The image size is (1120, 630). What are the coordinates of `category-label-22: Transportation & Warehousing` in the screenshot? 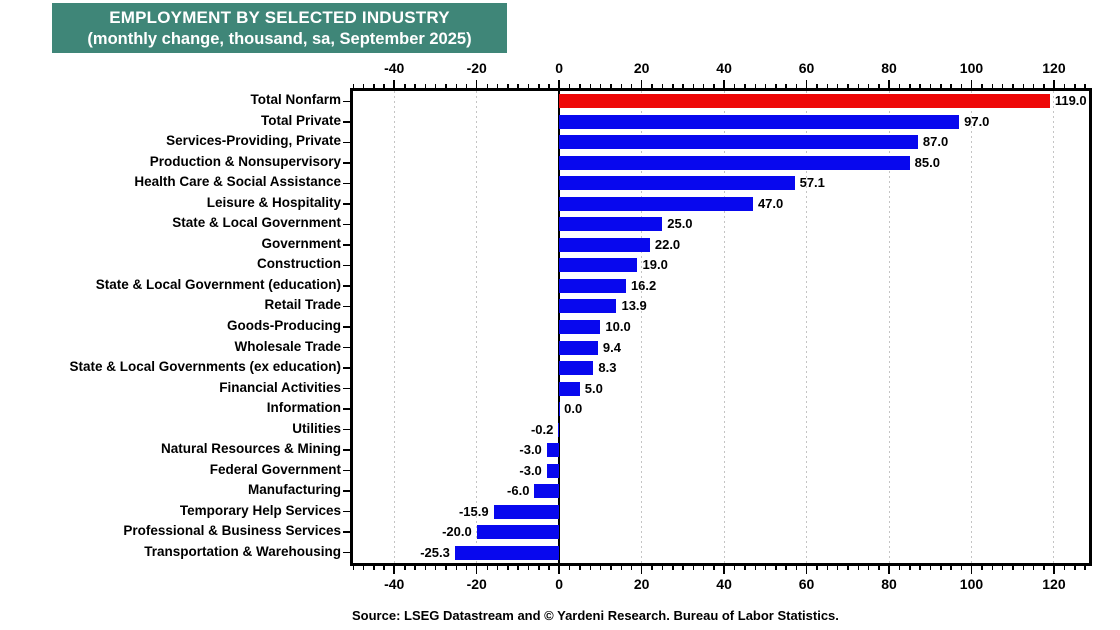 It's located at (242, 551).